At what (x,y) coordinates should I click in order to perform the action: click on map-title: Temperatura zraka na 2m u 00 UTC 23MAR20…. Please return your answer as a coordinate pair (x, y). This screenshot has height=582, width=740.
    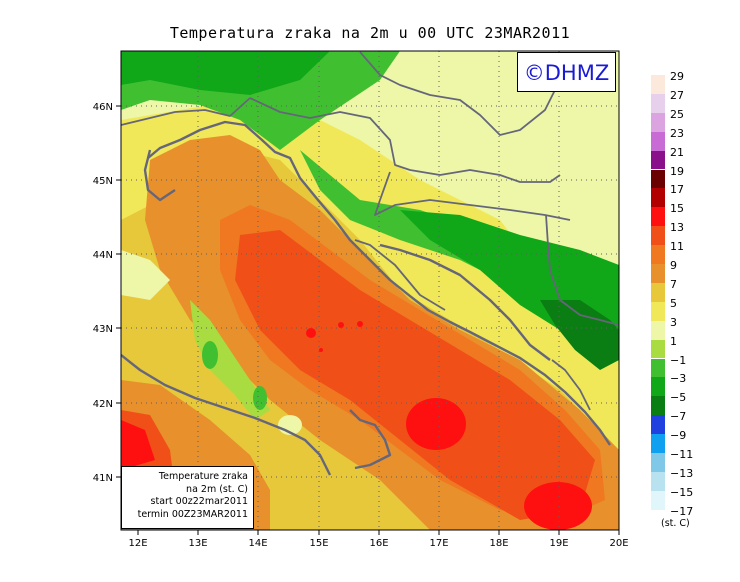
    Looking at the image, I should click on (370, 33).